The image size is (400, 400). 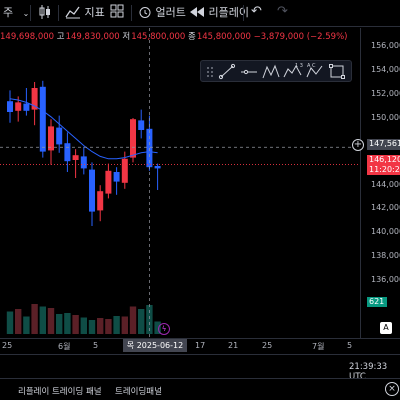 What do you see at coordinates (94, 12) in the screenshot?
I see `indicators-label: 지표` at bounding box center [94, 12].